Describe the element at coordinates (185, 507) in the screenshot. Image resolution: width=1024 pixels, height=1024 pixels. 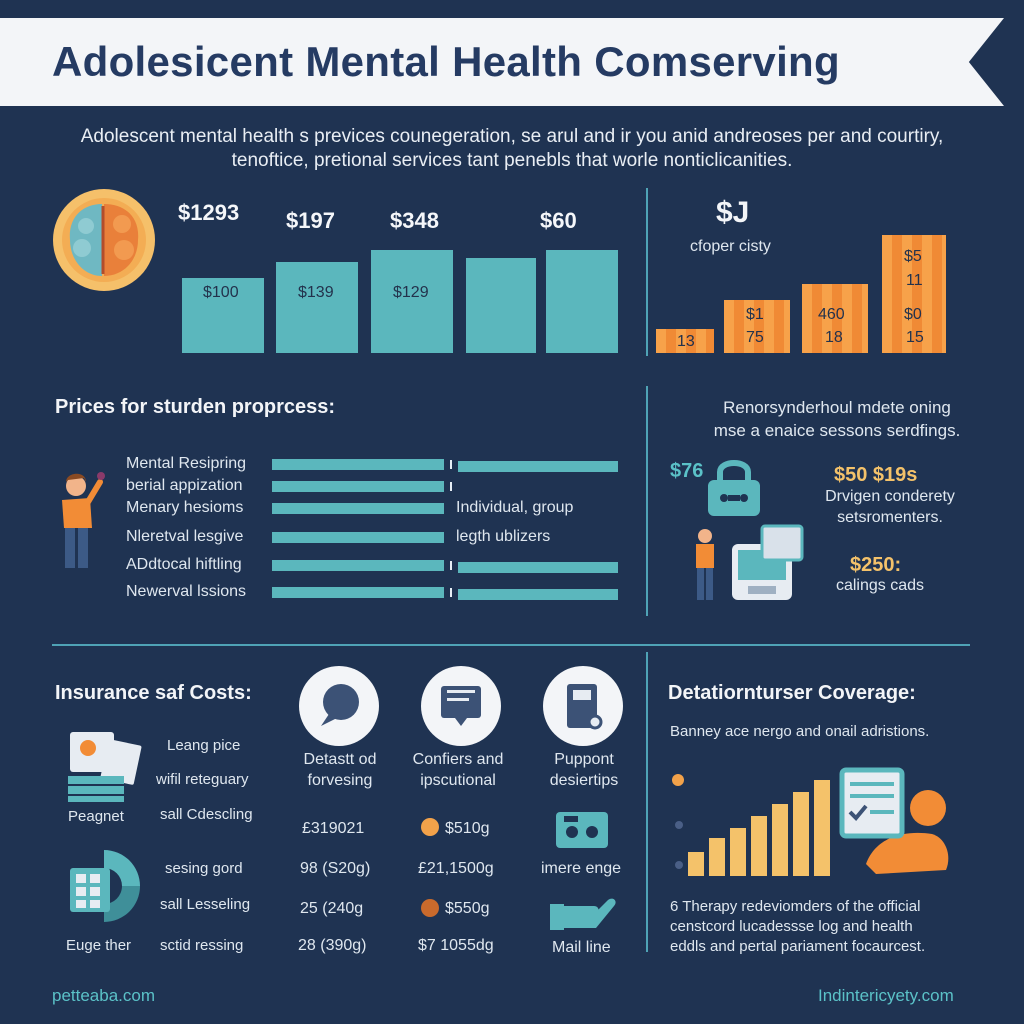
I see `price-row-label-3: Menary hesioms` at that location.